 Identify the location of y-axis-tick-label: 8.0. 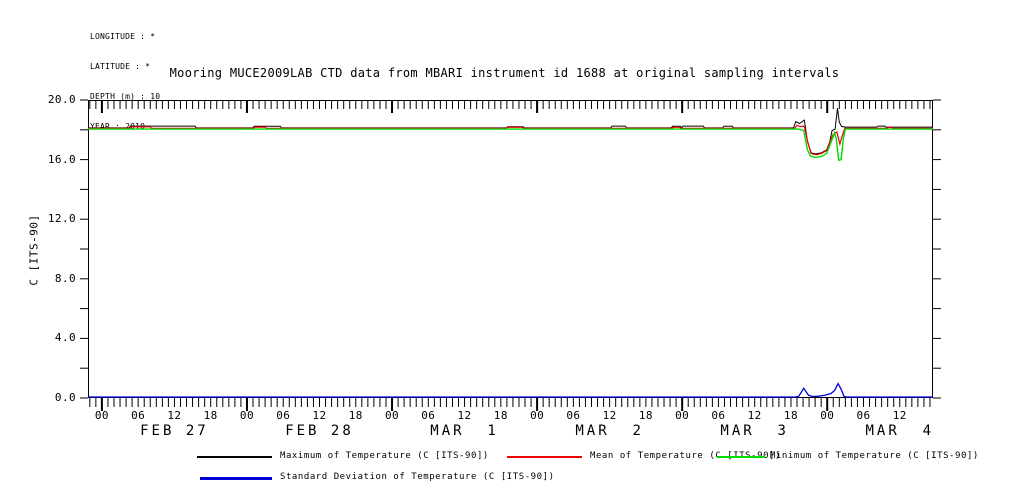
(65, 278).